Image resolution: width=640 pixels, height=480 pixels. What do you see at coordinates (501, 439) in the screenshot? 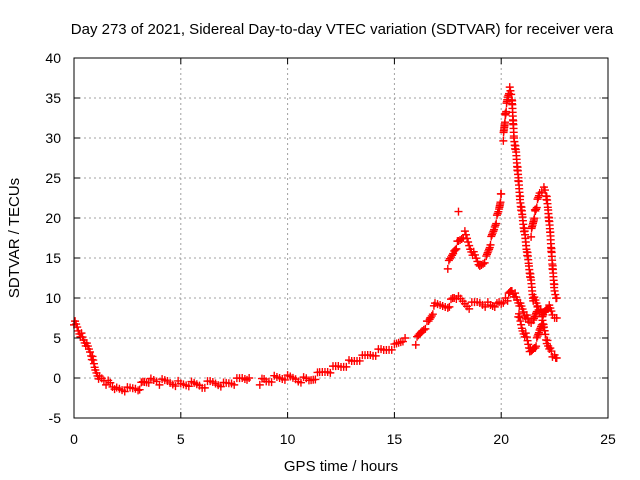
I see `x-tick-label: 20` at bounding box center [501, 439].